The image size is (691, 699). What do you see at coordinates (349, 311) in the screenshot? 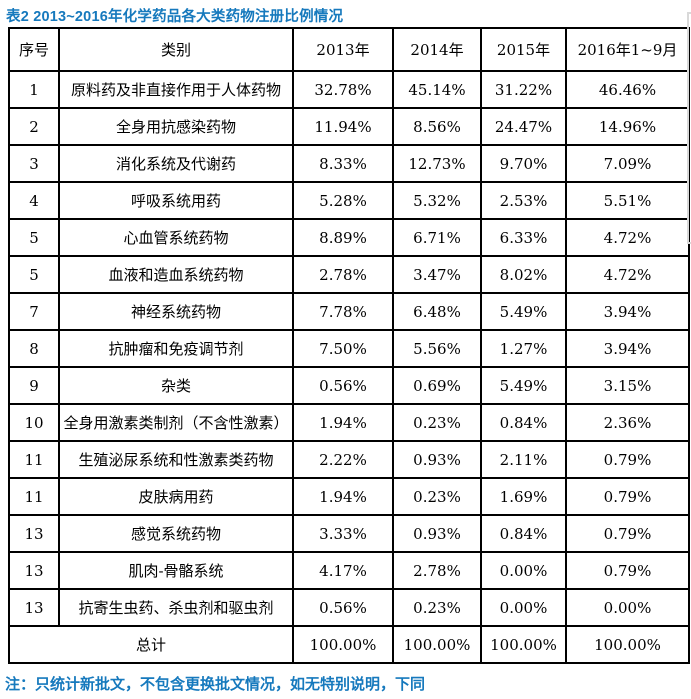
I see `table-row: 7 神经系统药物 7.78% 6.48% 5.49% 3.94%` at bounding box center [349, 311].